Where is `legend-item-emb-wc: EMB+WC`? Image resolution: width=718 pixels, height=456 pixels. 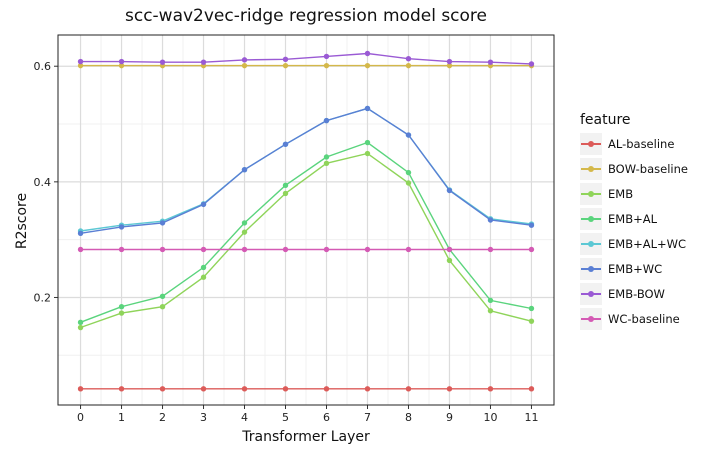
legend-item-emb-wc: EMB+WC is located at coordinates (634, 268).